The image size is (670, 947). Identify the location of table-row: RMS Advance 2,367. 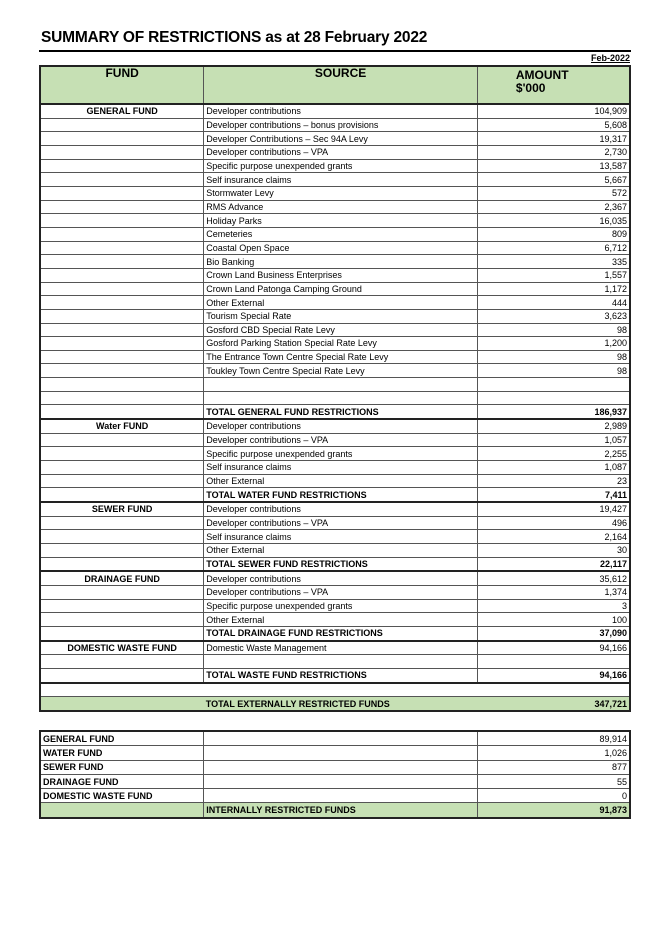
(335, 207).